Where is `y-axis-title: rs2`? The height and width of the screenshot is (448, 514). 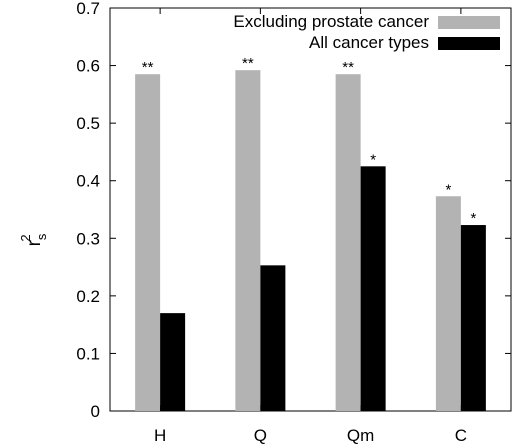
y-axis-title: rs2 is located at coordinates (33, 239).